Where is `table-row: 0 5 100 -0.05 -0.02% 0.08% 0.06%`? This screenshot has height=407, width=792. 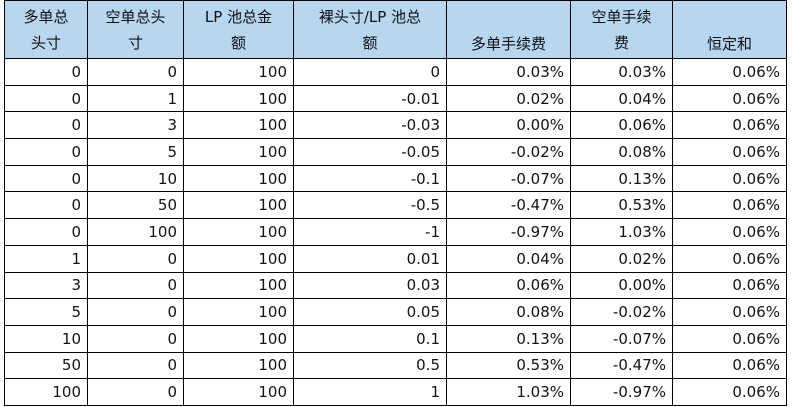
table-row: 0 5 100 -0.05 -0.02% 0.08% 0.06% is located at coordinates (395, 152).